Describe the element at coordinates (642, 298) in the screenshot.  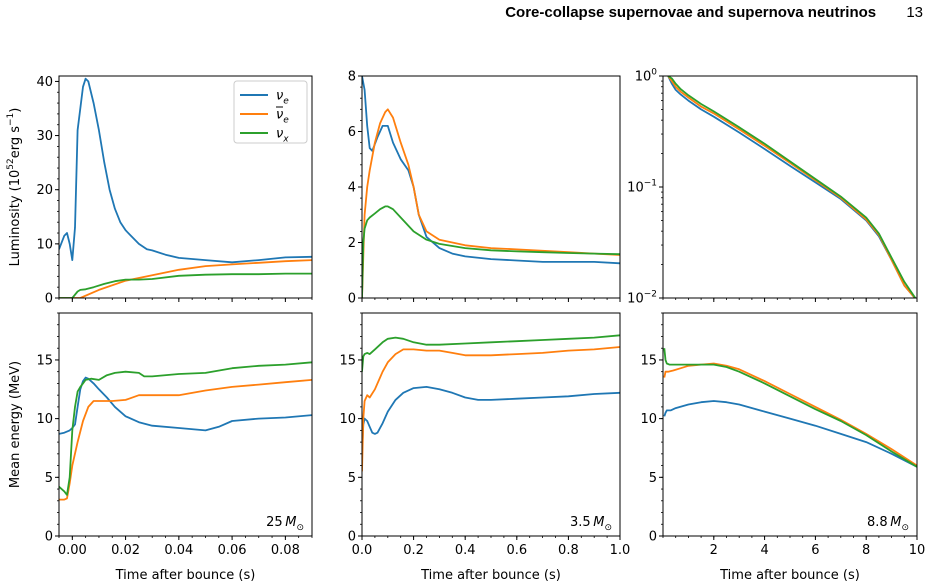
I see `y-tick-label: 10⁻²` at that location.